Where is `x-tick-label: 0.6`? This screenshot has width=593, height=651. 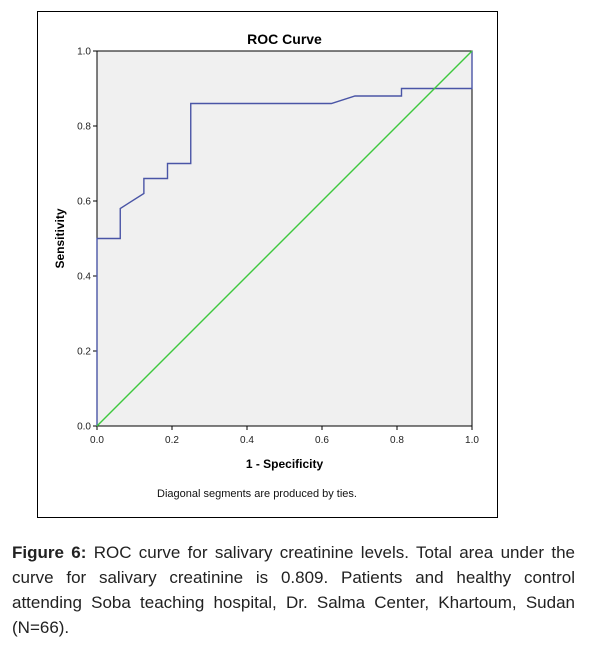 x-tick-label: 0.6 is located at coordinates (322, 440).